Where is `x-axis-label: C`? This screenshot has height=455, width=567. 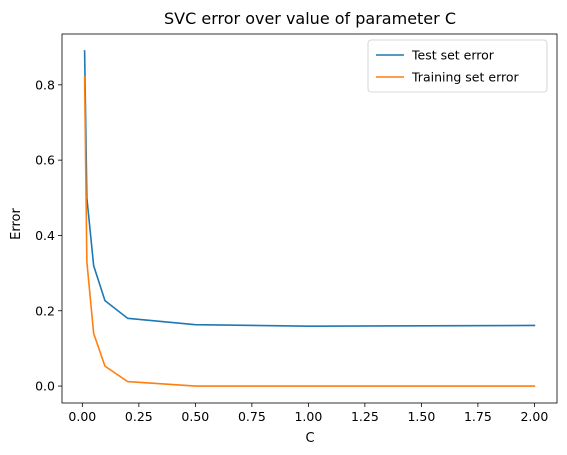
x-axis-label: C is located at coordinates (309, 438).